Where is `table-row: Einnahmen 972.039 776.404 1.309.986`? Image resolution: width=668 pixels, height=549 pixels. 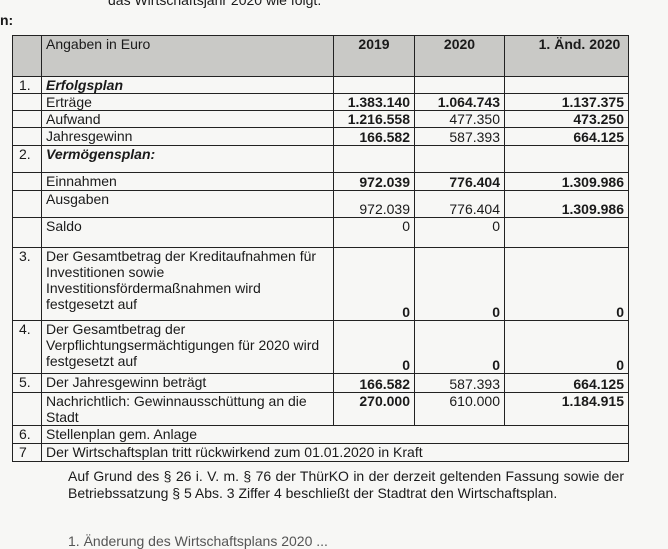 table-row: Einnahmen 972.039 776.404 1.309.986 is located at coordinates (320, 181).